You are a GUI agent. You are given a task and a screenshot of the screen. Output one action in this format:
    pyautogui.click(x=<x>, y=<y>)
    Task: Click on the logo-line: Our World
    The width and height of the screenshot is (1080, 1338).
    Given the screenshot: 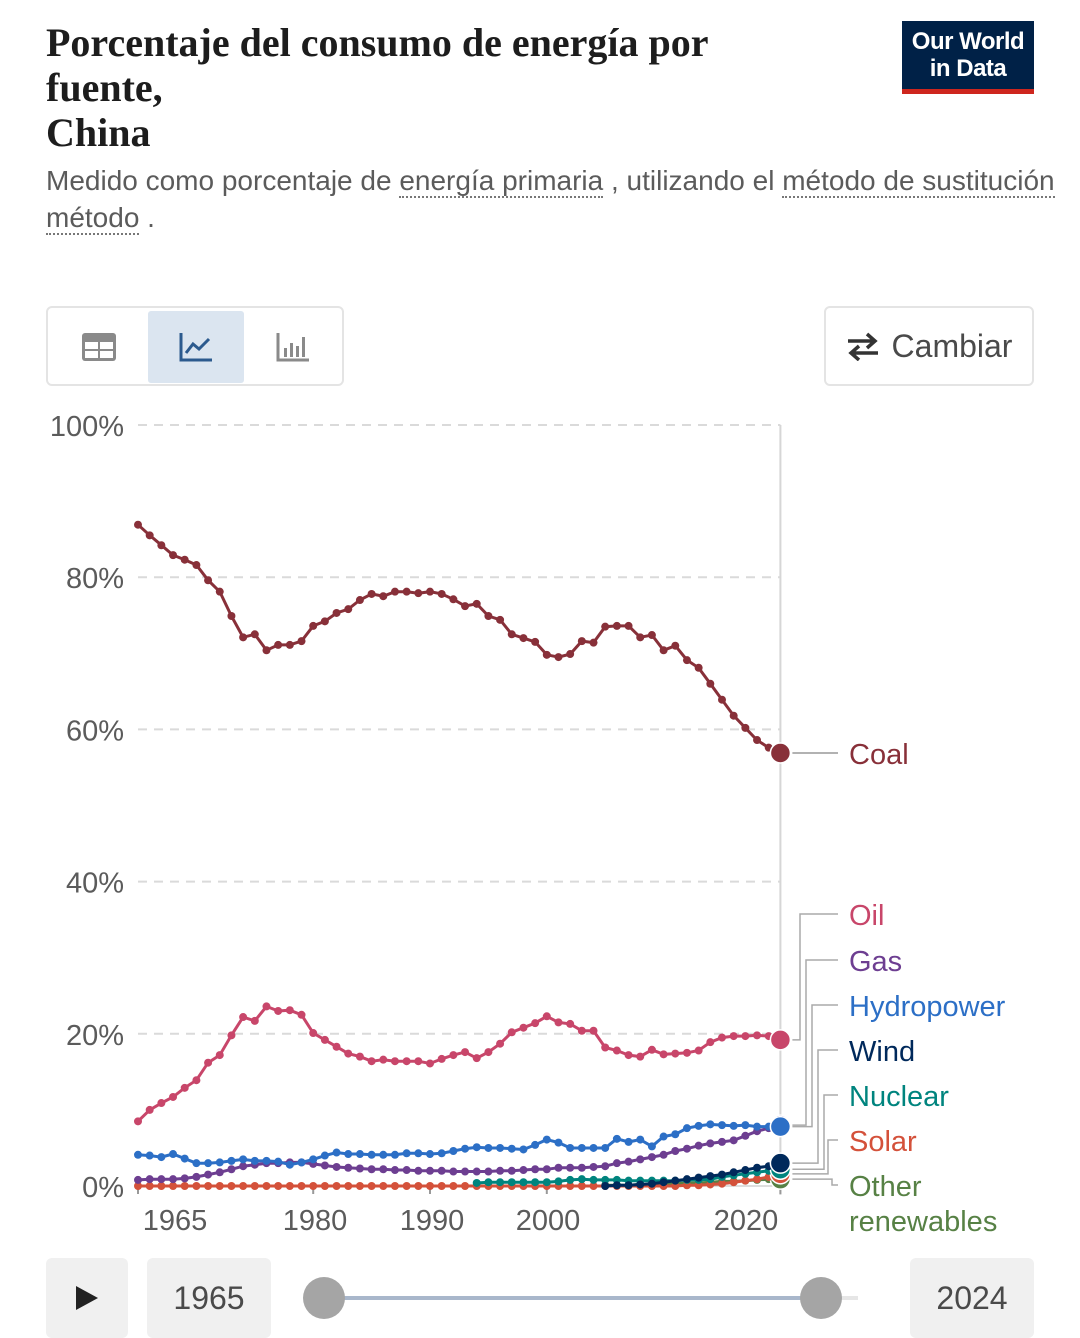 What is the action you would take?
    pyautogui.click(x=968, y=41)
    